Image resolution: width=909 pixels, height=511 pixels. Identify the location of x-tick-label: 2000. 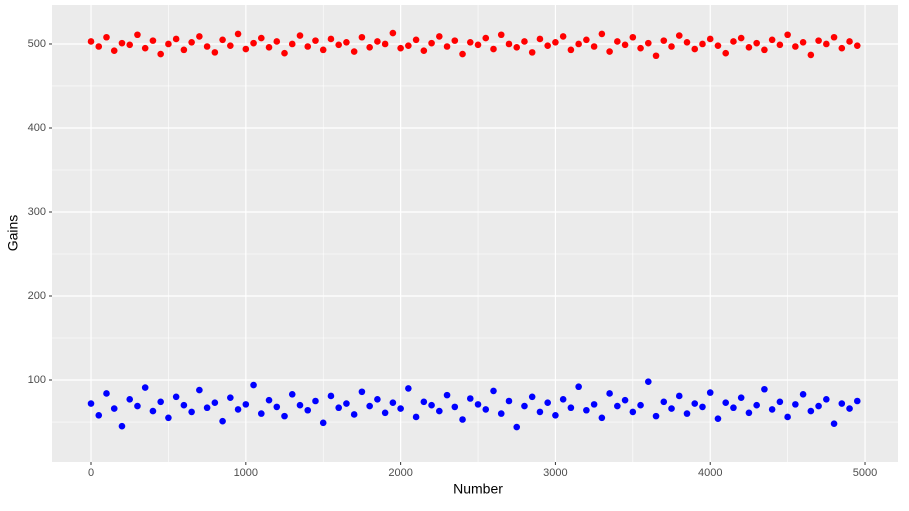
(400, 473).